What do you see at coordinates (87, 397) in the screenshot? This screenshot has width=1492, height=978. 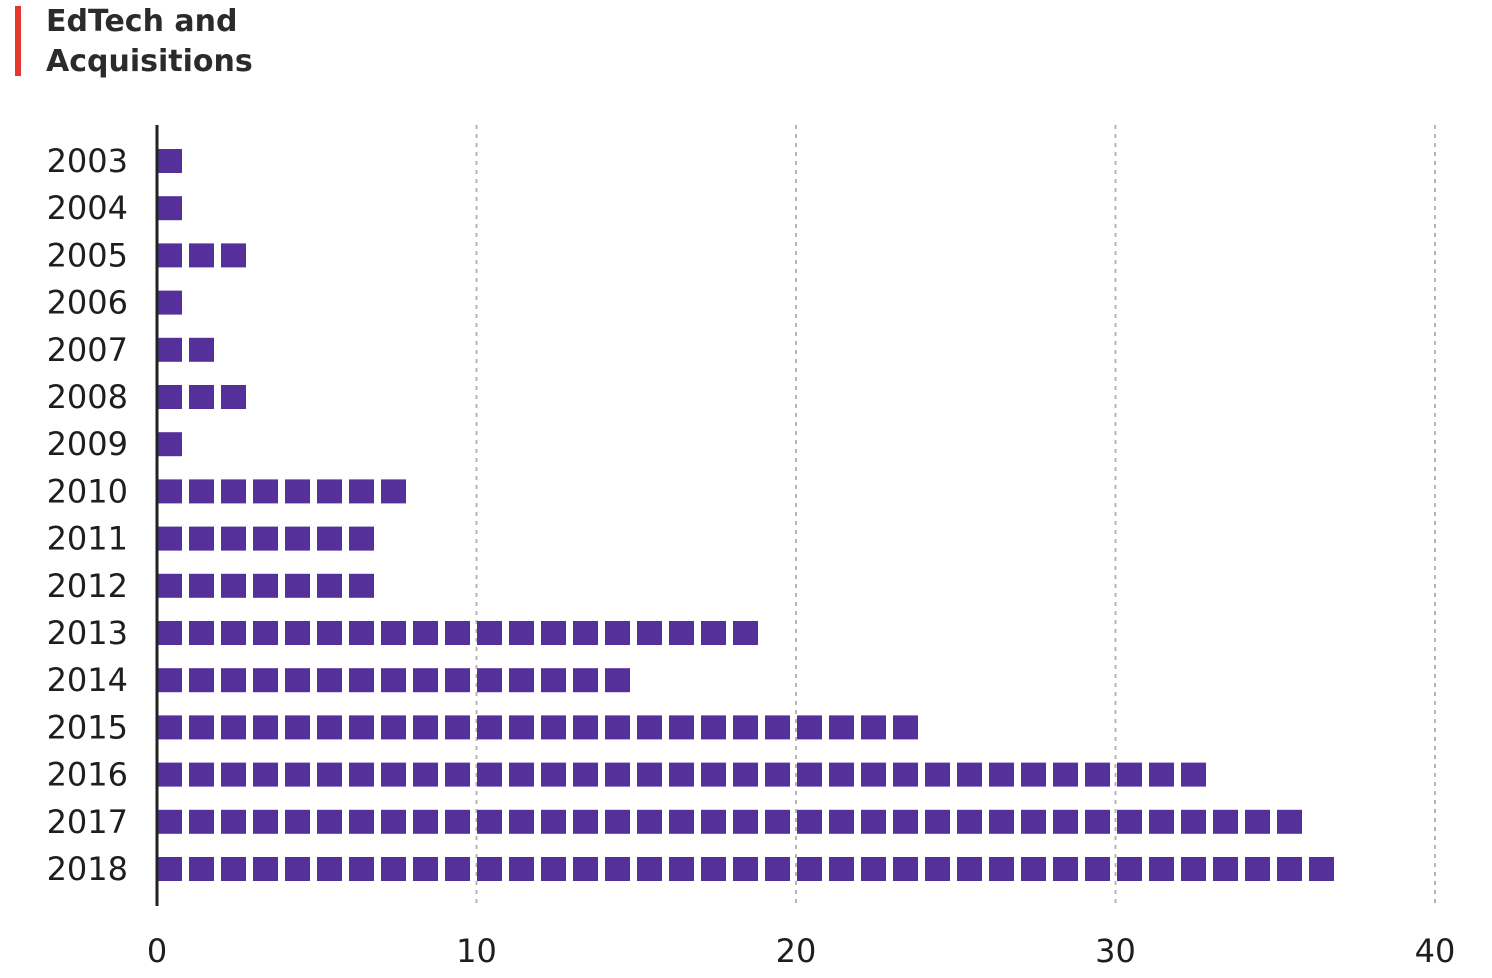 I see `y-tick-label: 2008` at bounding box center [87, 397].